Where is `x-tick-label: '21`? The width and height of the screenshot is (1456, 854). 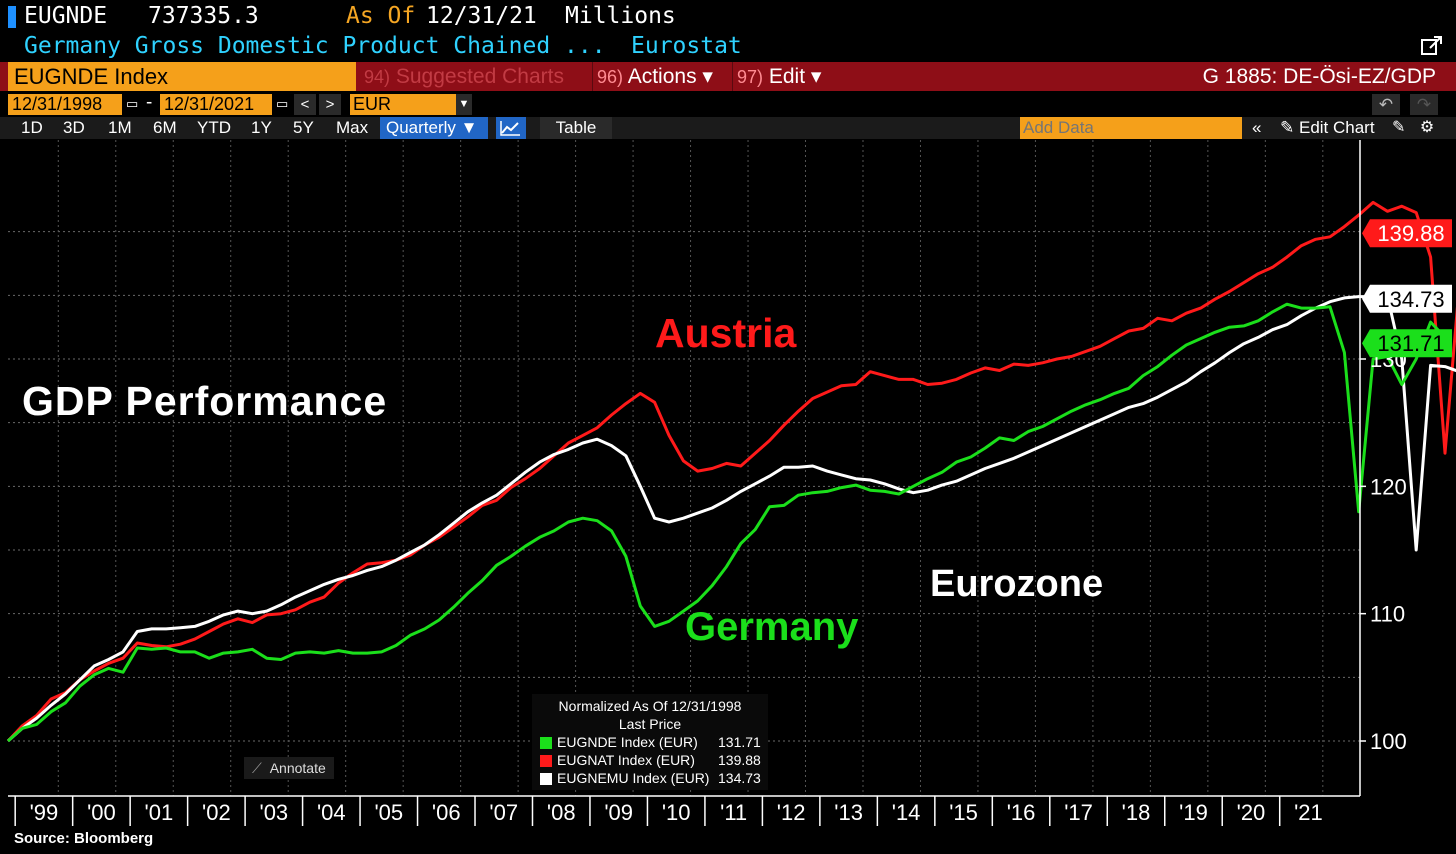 x-tick-label: '21 is located at coordinates (1308, 812).